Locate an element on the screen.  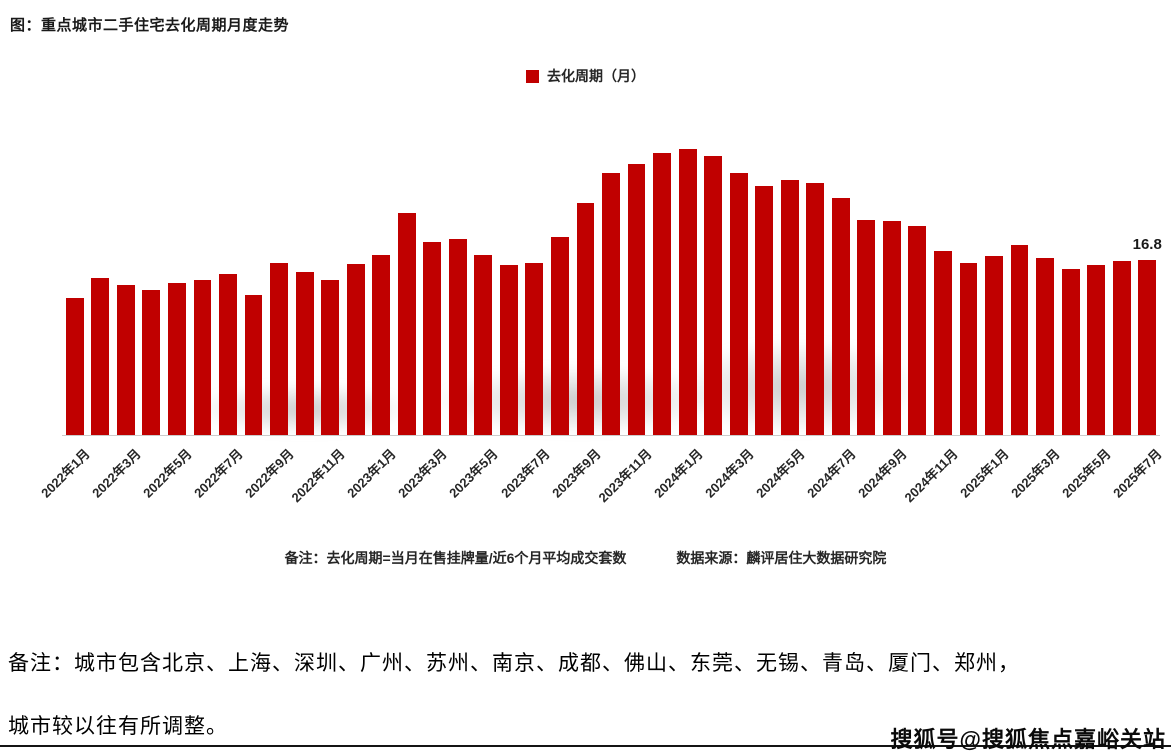
bar-2022年12月 is located at coordinates (355, 349).